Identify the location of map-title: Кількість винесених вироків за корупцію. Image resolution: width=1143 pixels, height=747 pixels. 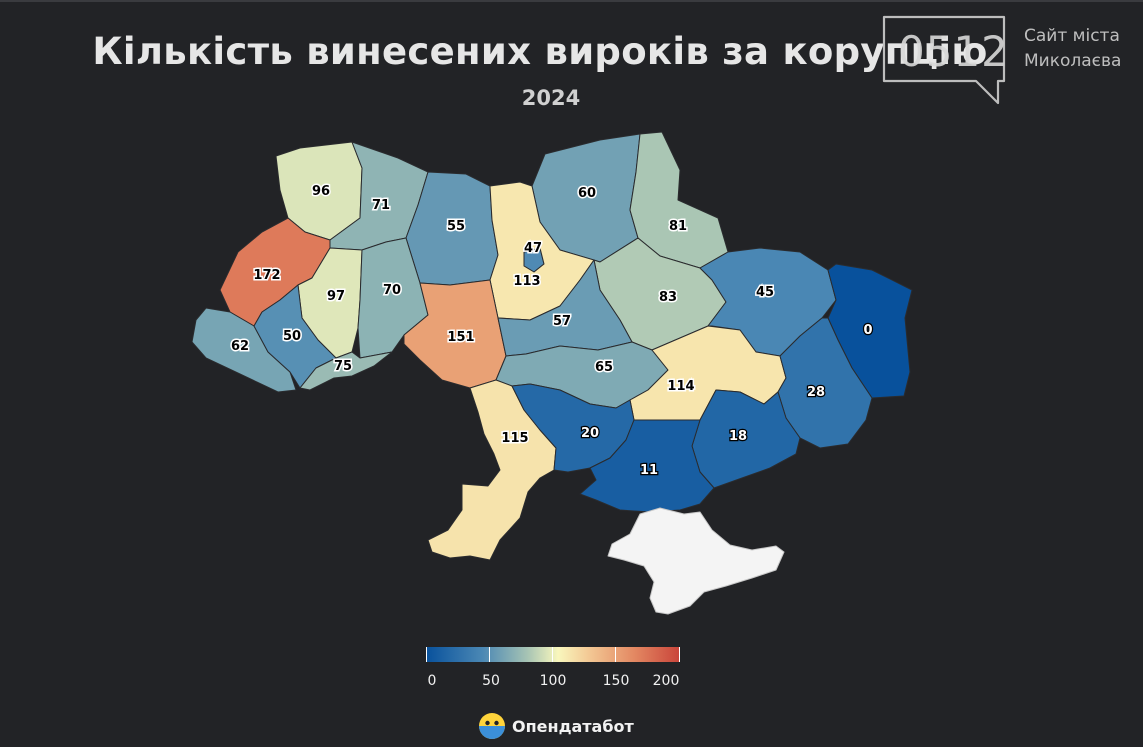
(540, 51).